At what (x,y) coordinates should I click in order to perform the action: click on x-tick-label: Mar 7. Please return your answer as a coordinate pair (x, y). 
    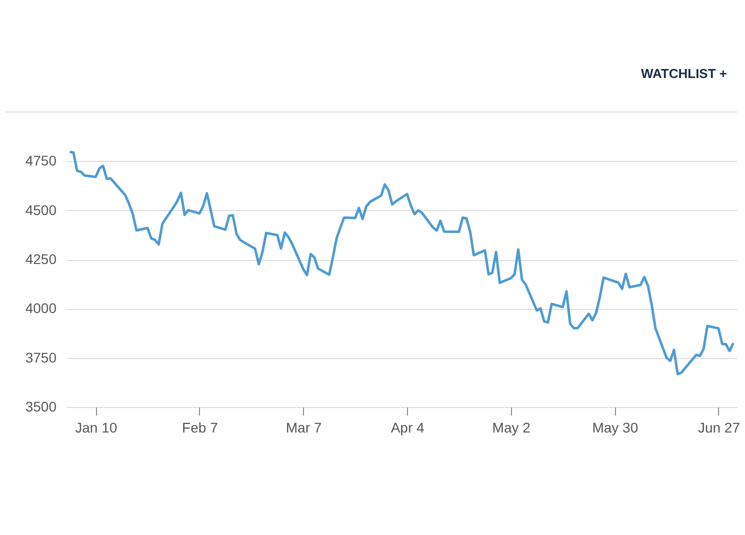
    Looking at the image, I should click on (304, 428).